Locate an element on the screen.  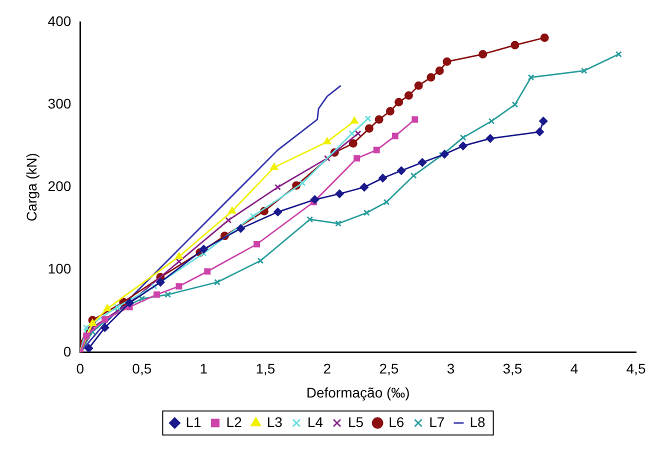
y-tick-label: 100 is located at coordinates (60, 268).